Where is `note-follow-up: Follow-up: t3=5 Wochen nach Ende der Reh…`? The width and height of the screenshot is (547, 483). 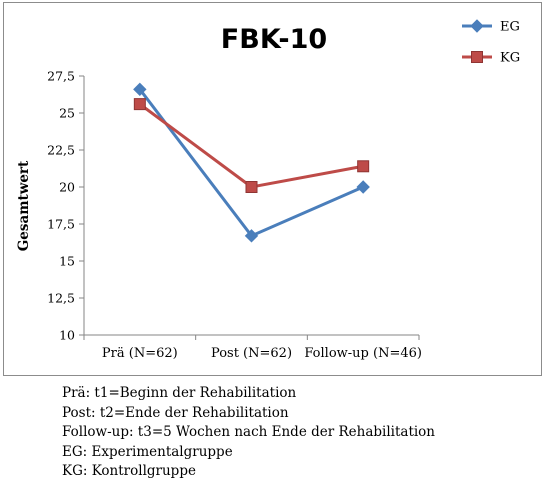
note-follow-up: Follow-up: t3=5 Wochen nach Ende der Reh… is located at coordinates (249, 432).